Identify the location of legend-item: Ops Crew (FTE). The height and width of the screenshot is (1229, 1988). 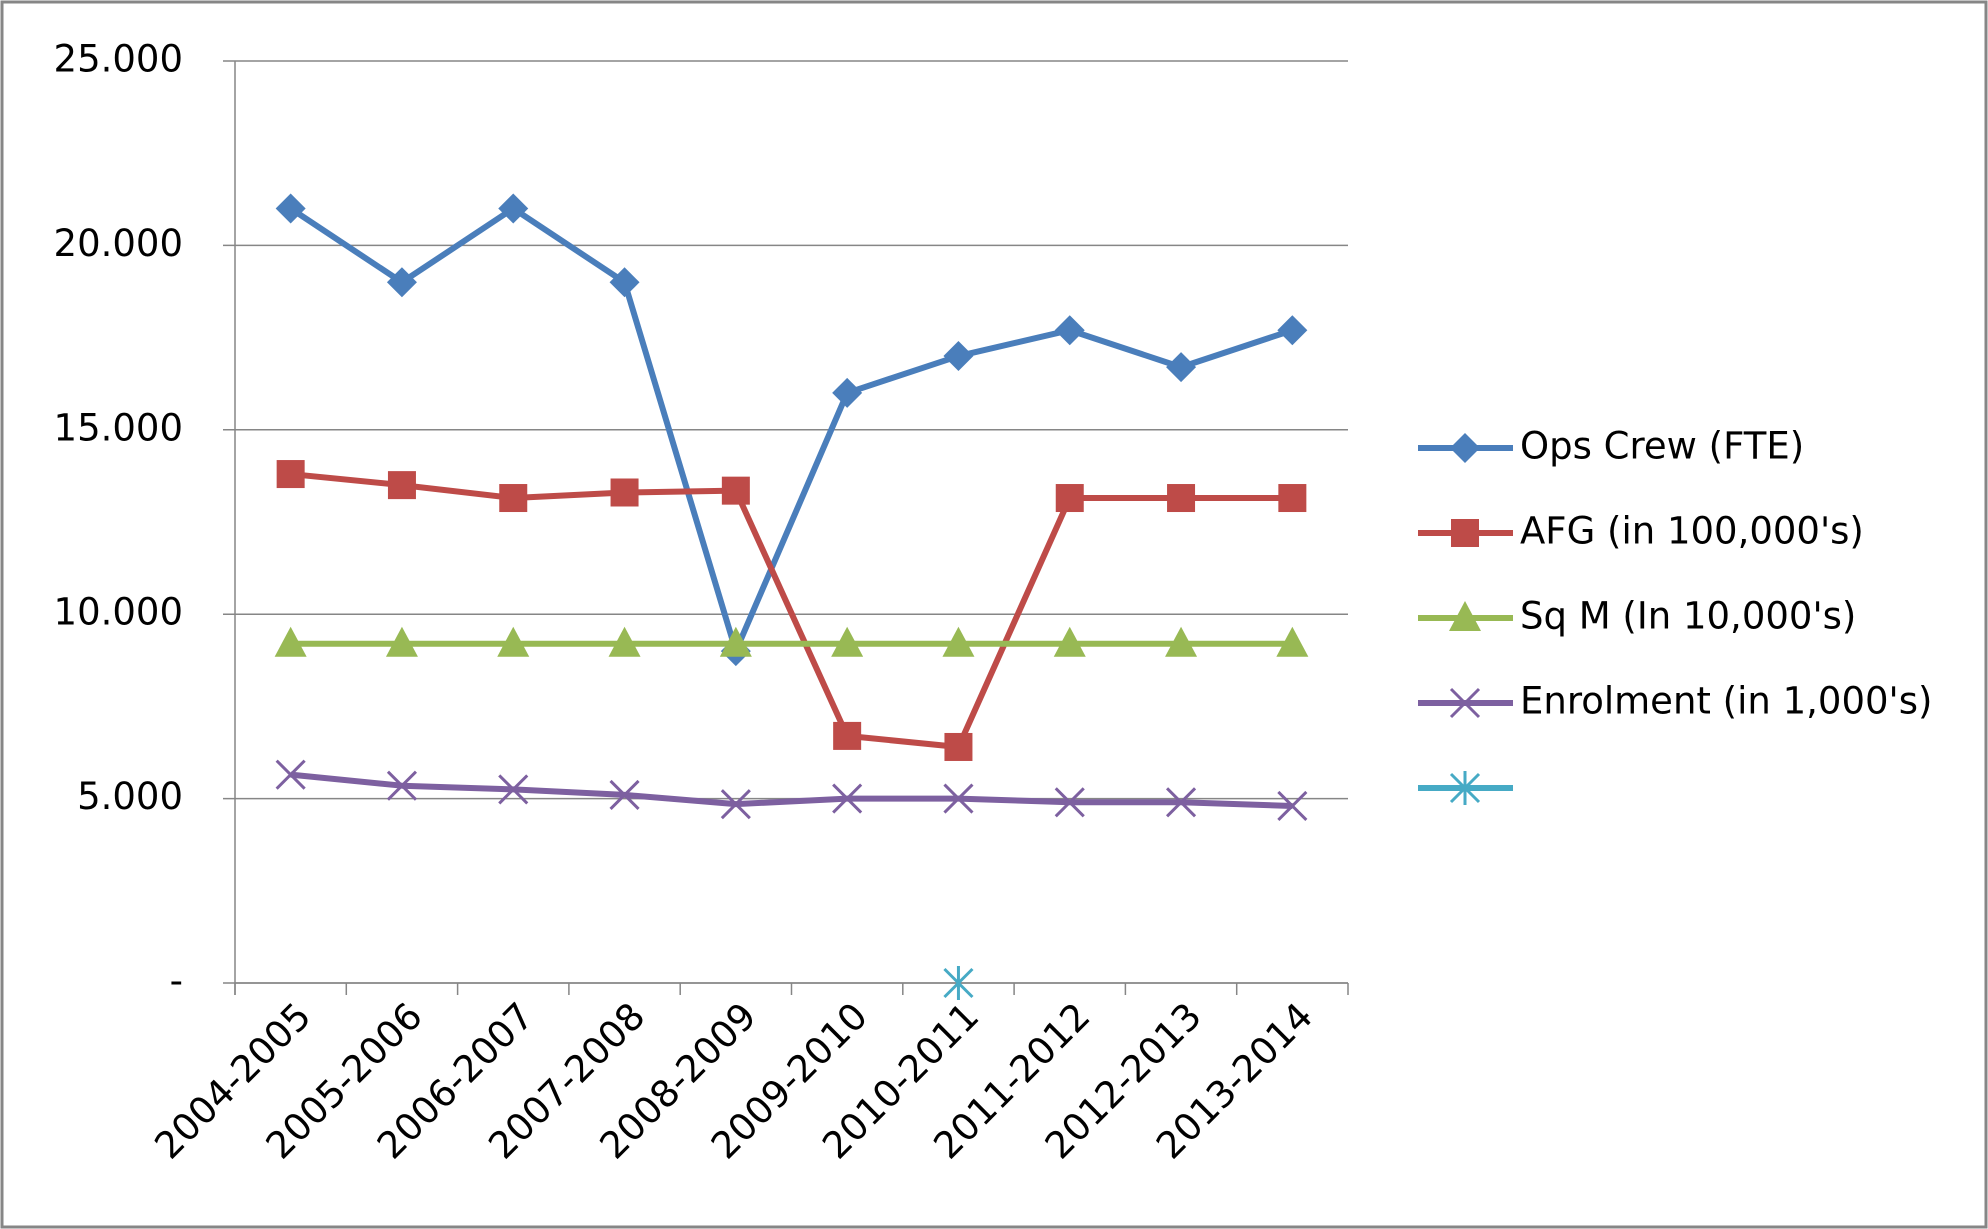
(1611, 446).